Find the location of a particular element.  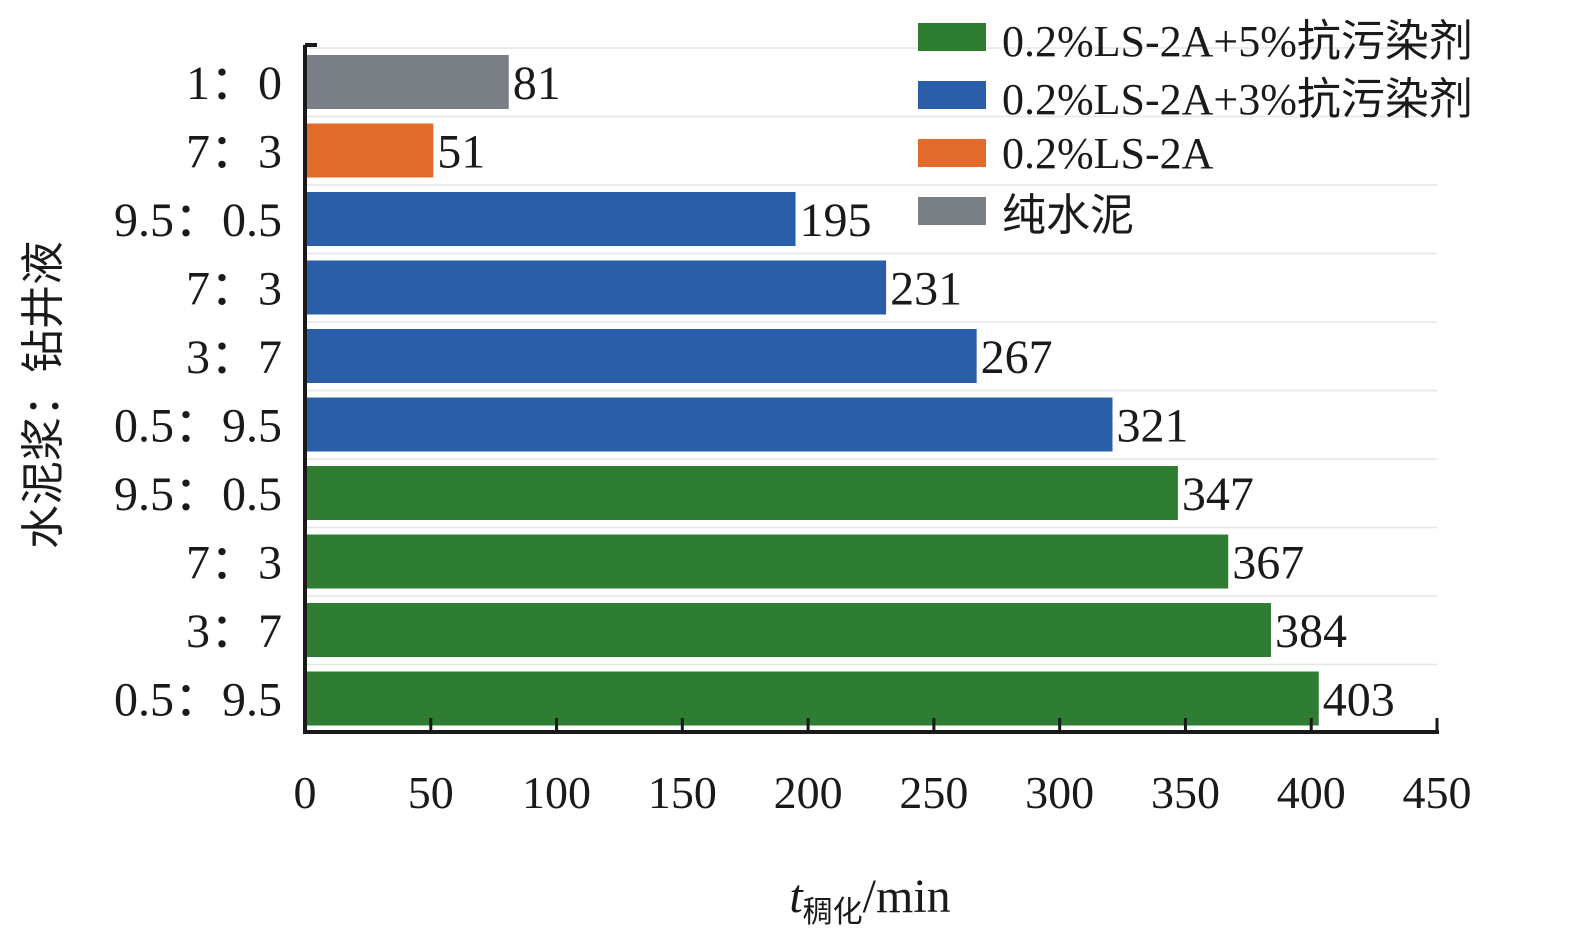

x-tick-label: 300 is located at coordinates (1059, 792).